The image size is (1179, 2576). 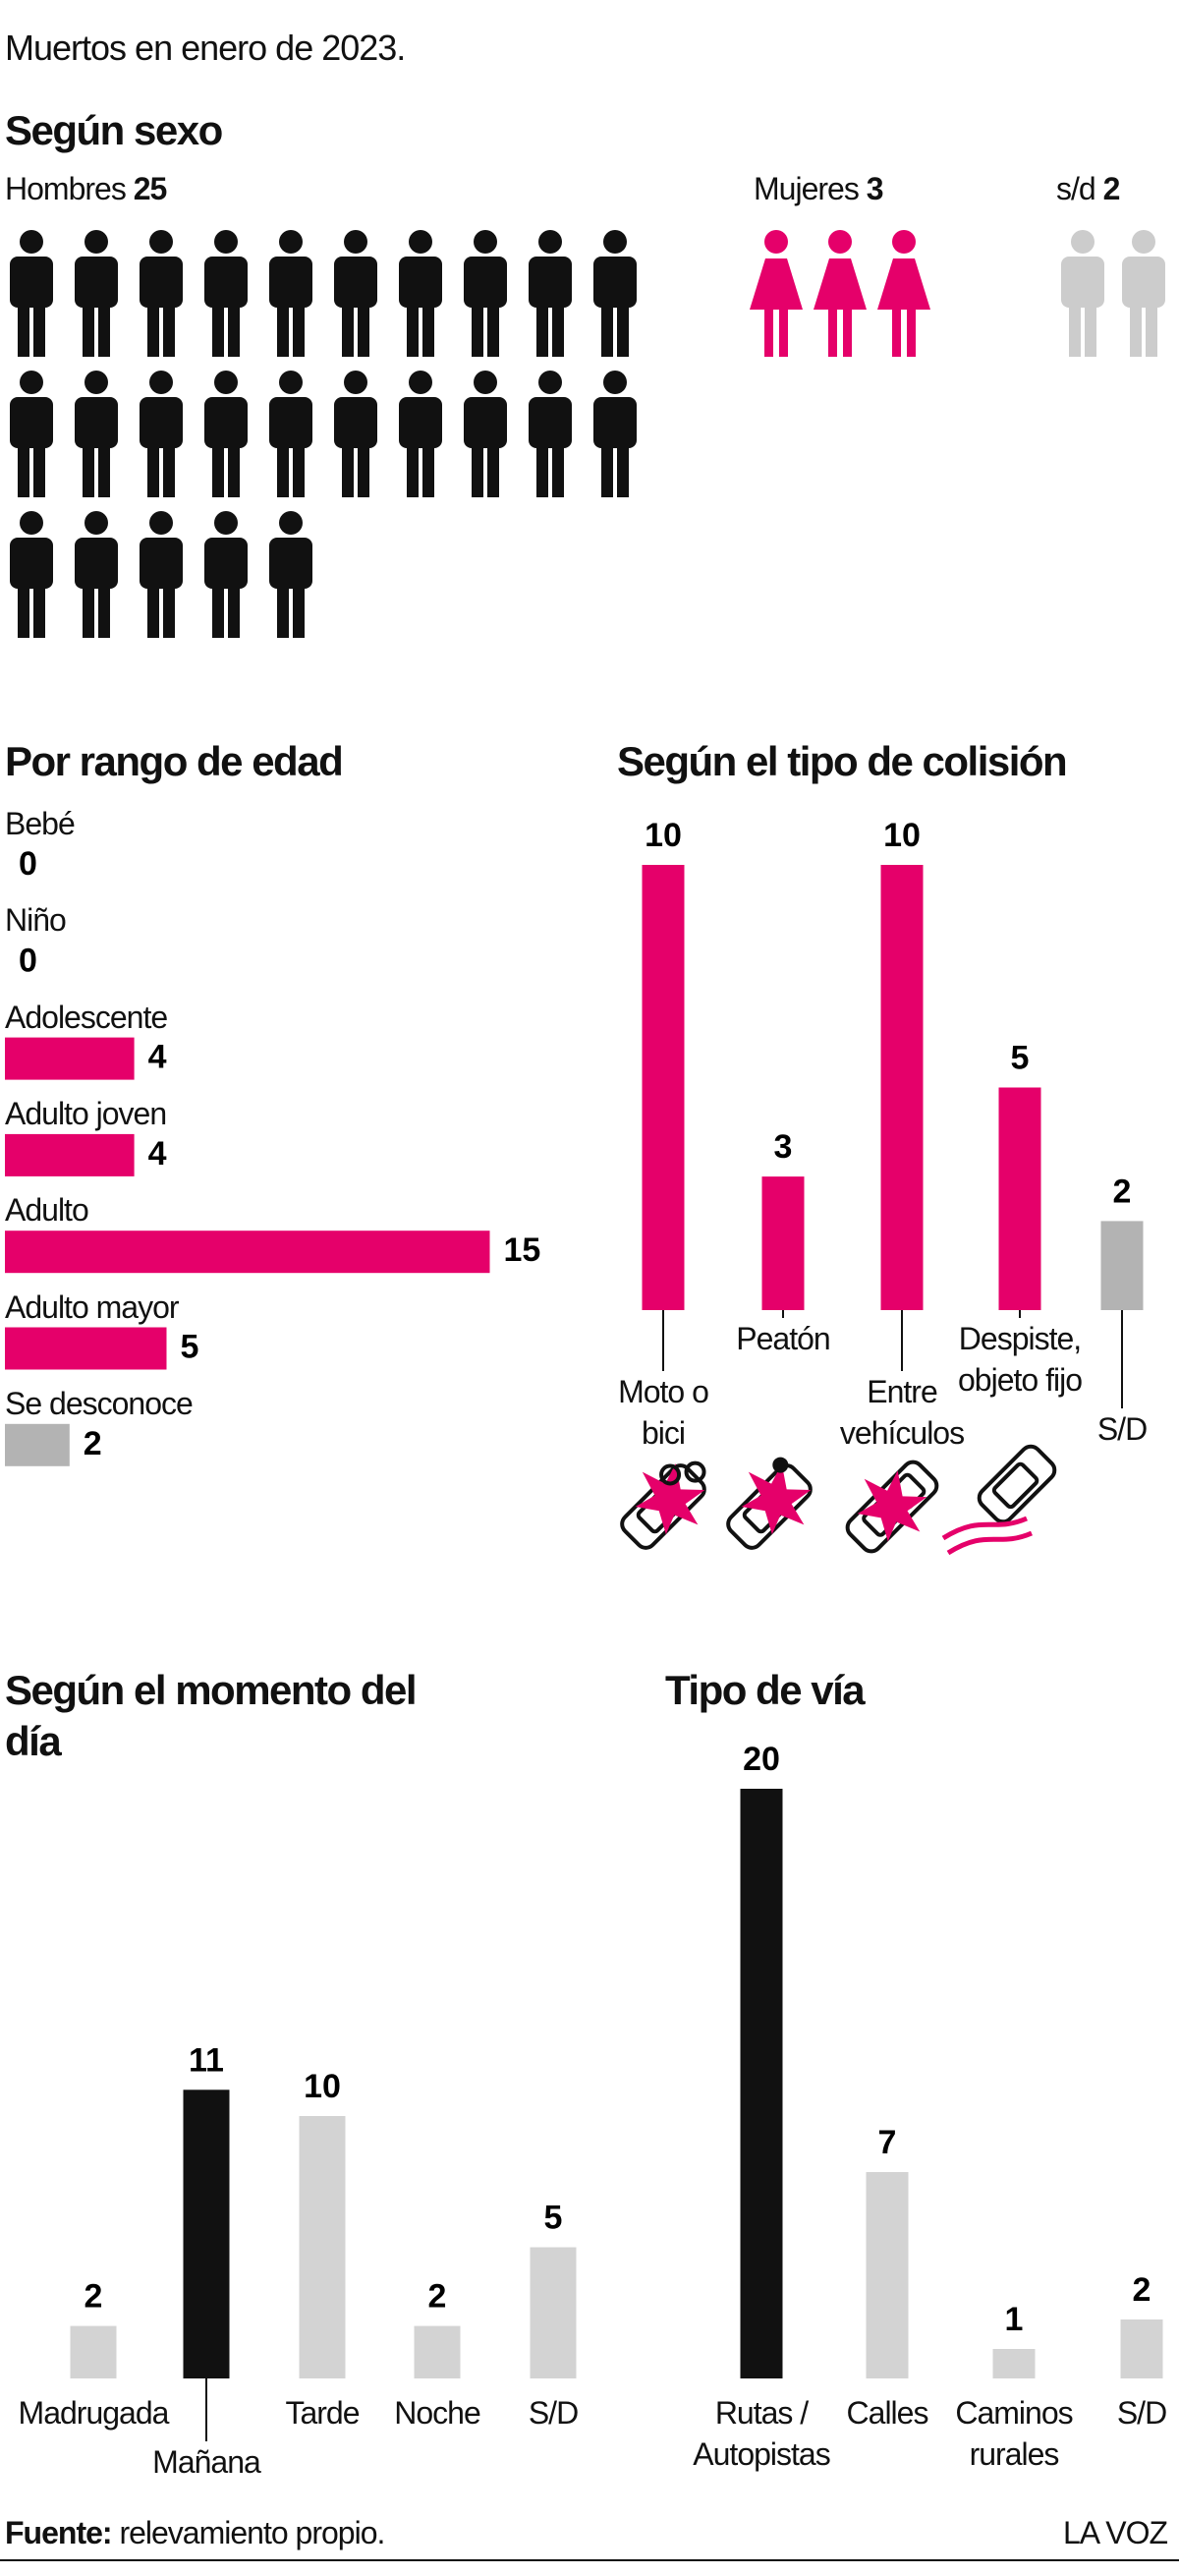 What do you see at coordinates (211, 1716) in the screenshot?
I see `chart-title: Según el momento del día` at bounding box center [211, 1716].